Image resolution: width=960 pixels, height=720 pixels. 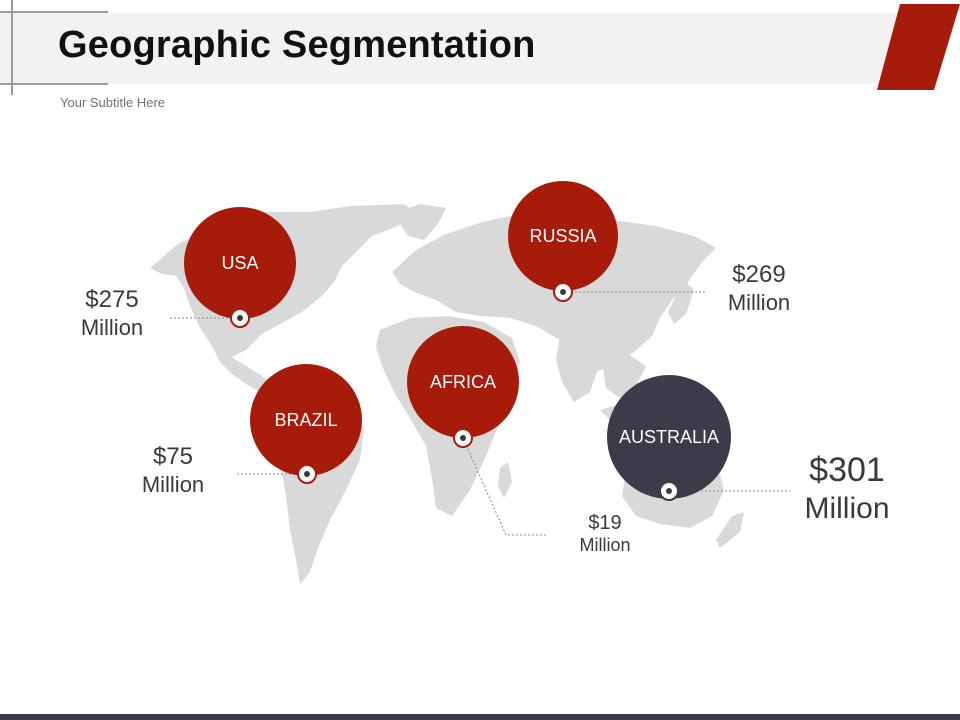 What do you see at coordinates (624, 376) in the screenshot?
I see `map-southeast-asia` at bounding box center [624, 376].